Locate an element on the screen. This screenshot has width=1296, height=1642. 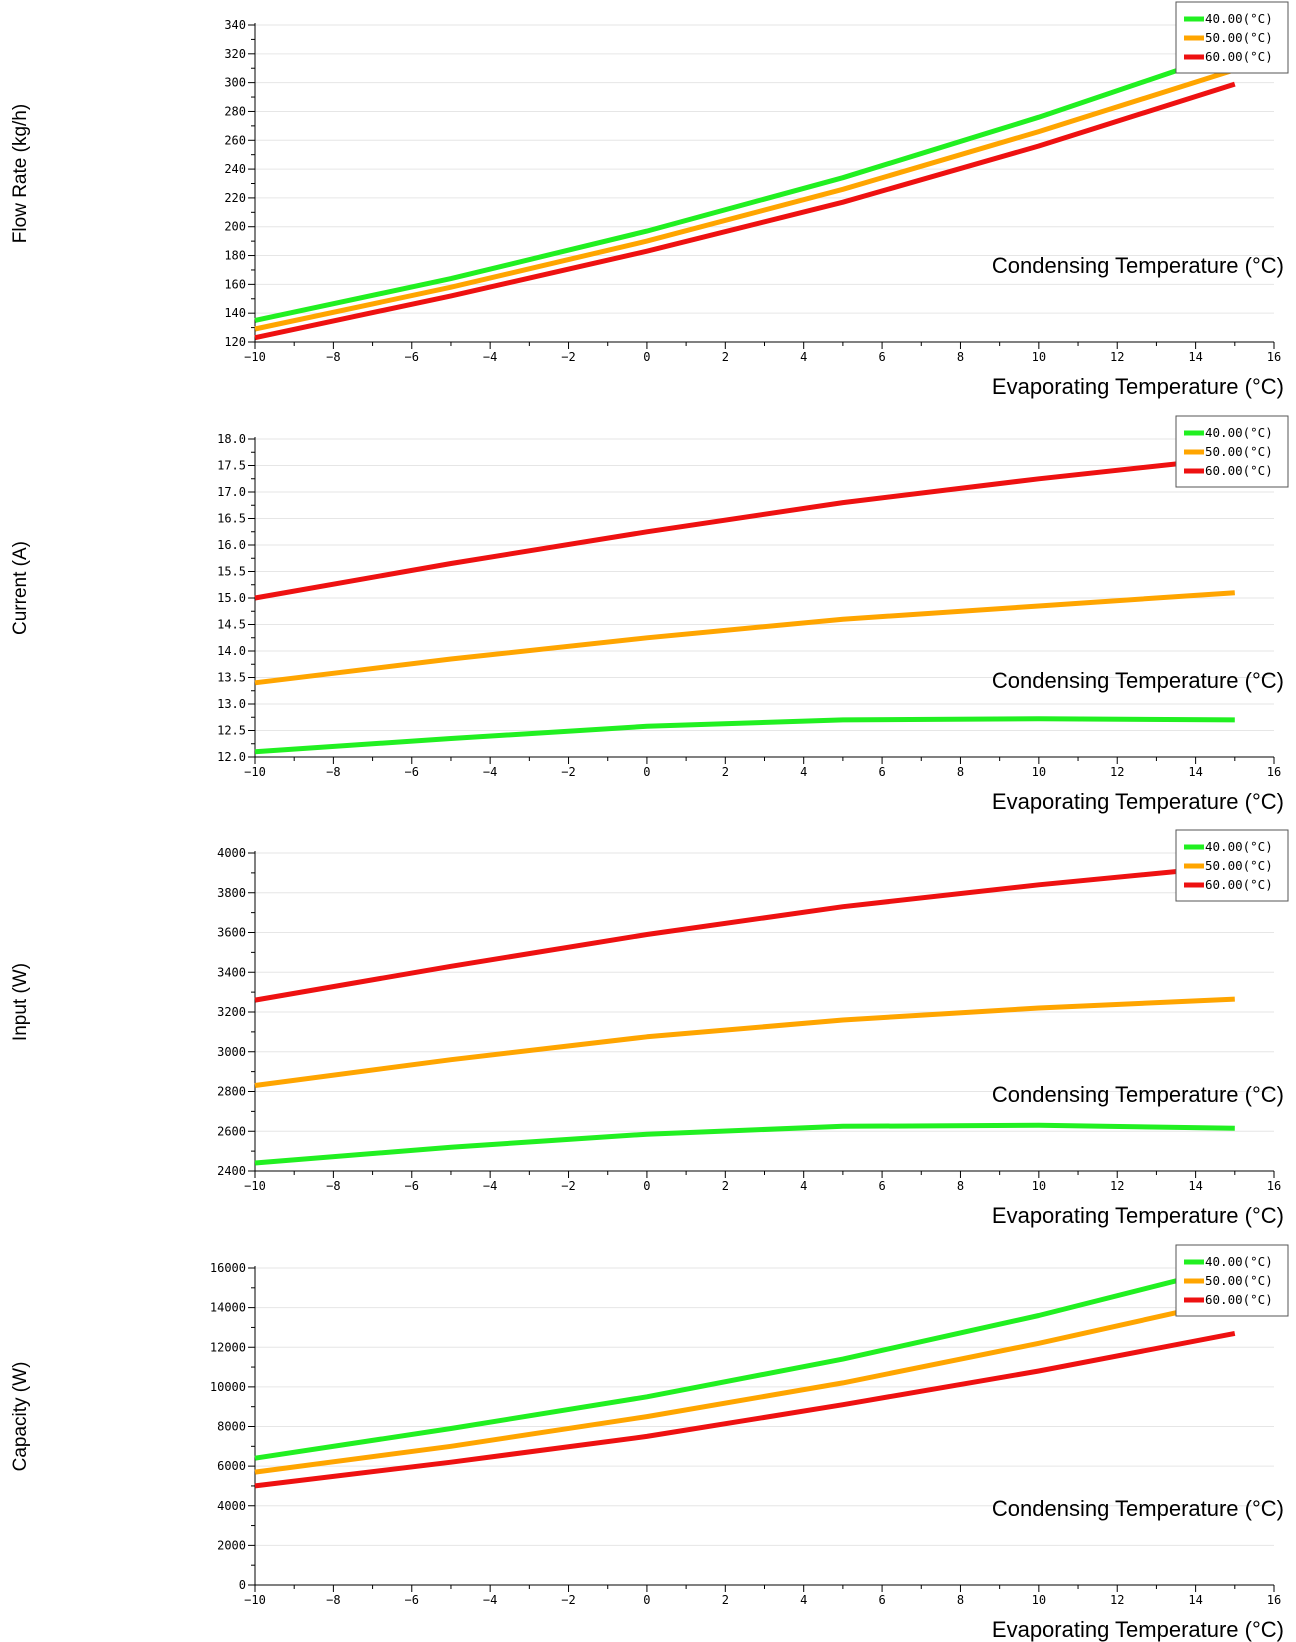
y-tick-label: 200 is located at coordinates (235, 227).